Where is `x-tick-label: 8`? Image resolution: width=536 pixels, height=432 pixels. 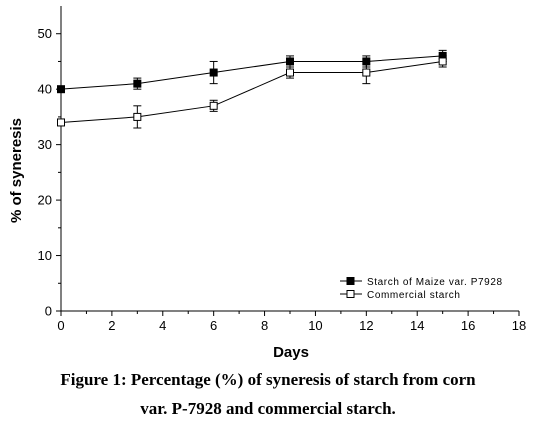 x-tick-label: 8 is located at coordinates (264, 325).